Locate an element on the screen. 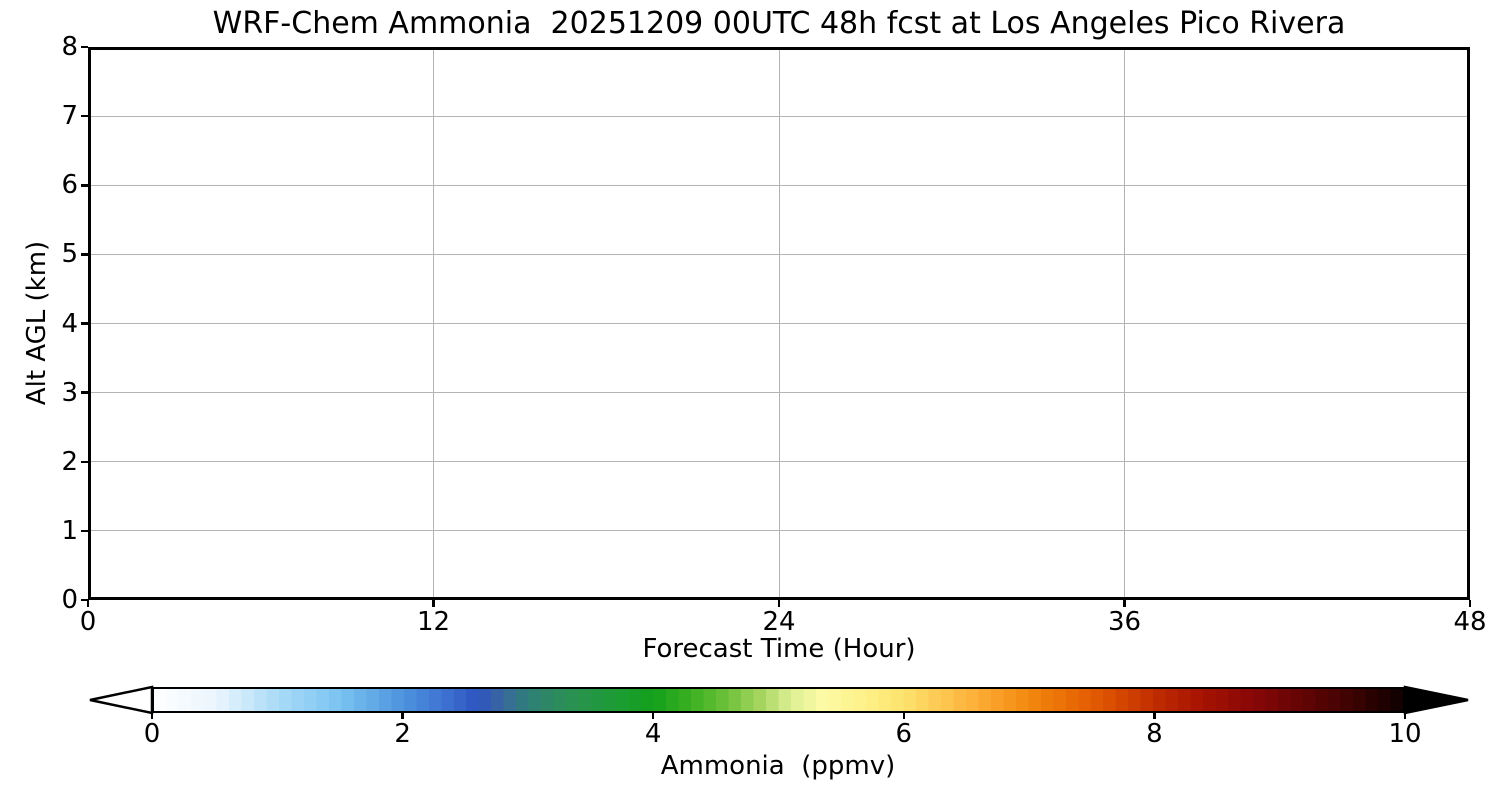 Image resolution: width=1500 pixels, height=800 pixels. x-tick-label-12: 12 is located at coordinates (433, 622).